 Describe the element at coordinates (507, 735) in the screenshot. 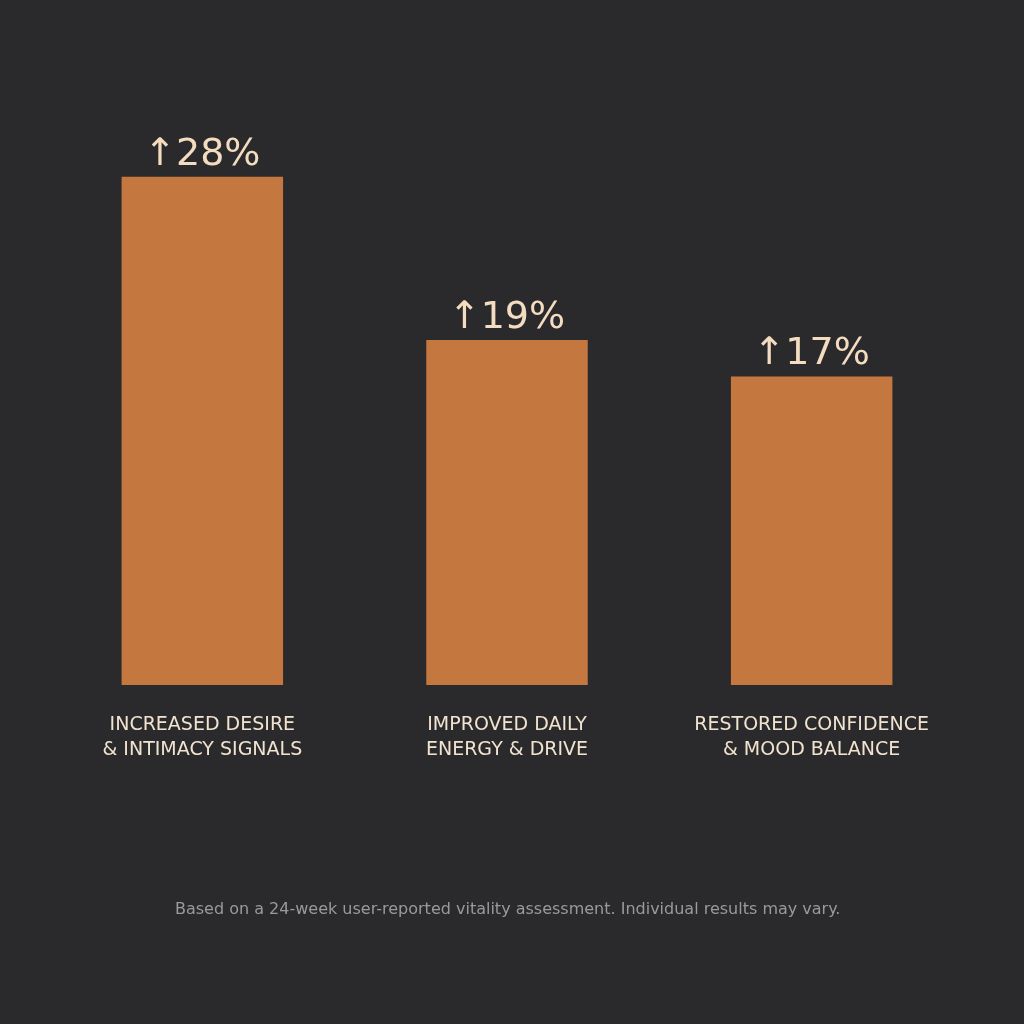

I see `x-tick-label: IMPROVED DAILY ENERGY & DRIVE` at that location.